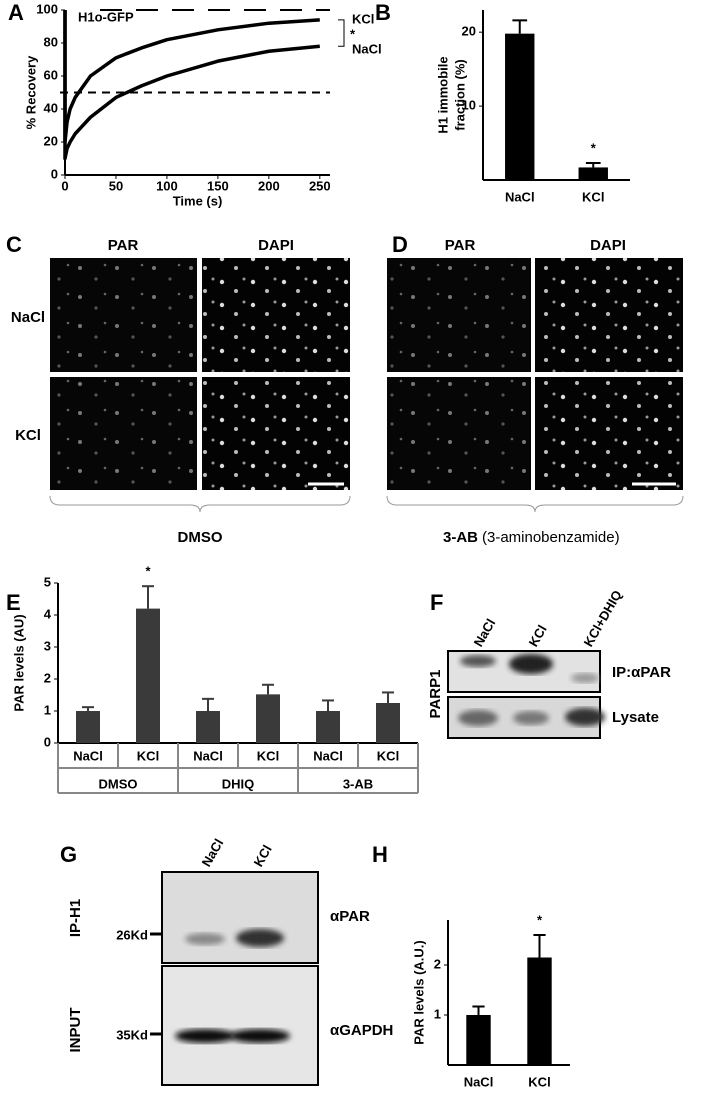 Image resolution: width=716 pixels, height=1097 pixels. I want to click on lane-label: KCl+DHIQ, so click(603, 619).